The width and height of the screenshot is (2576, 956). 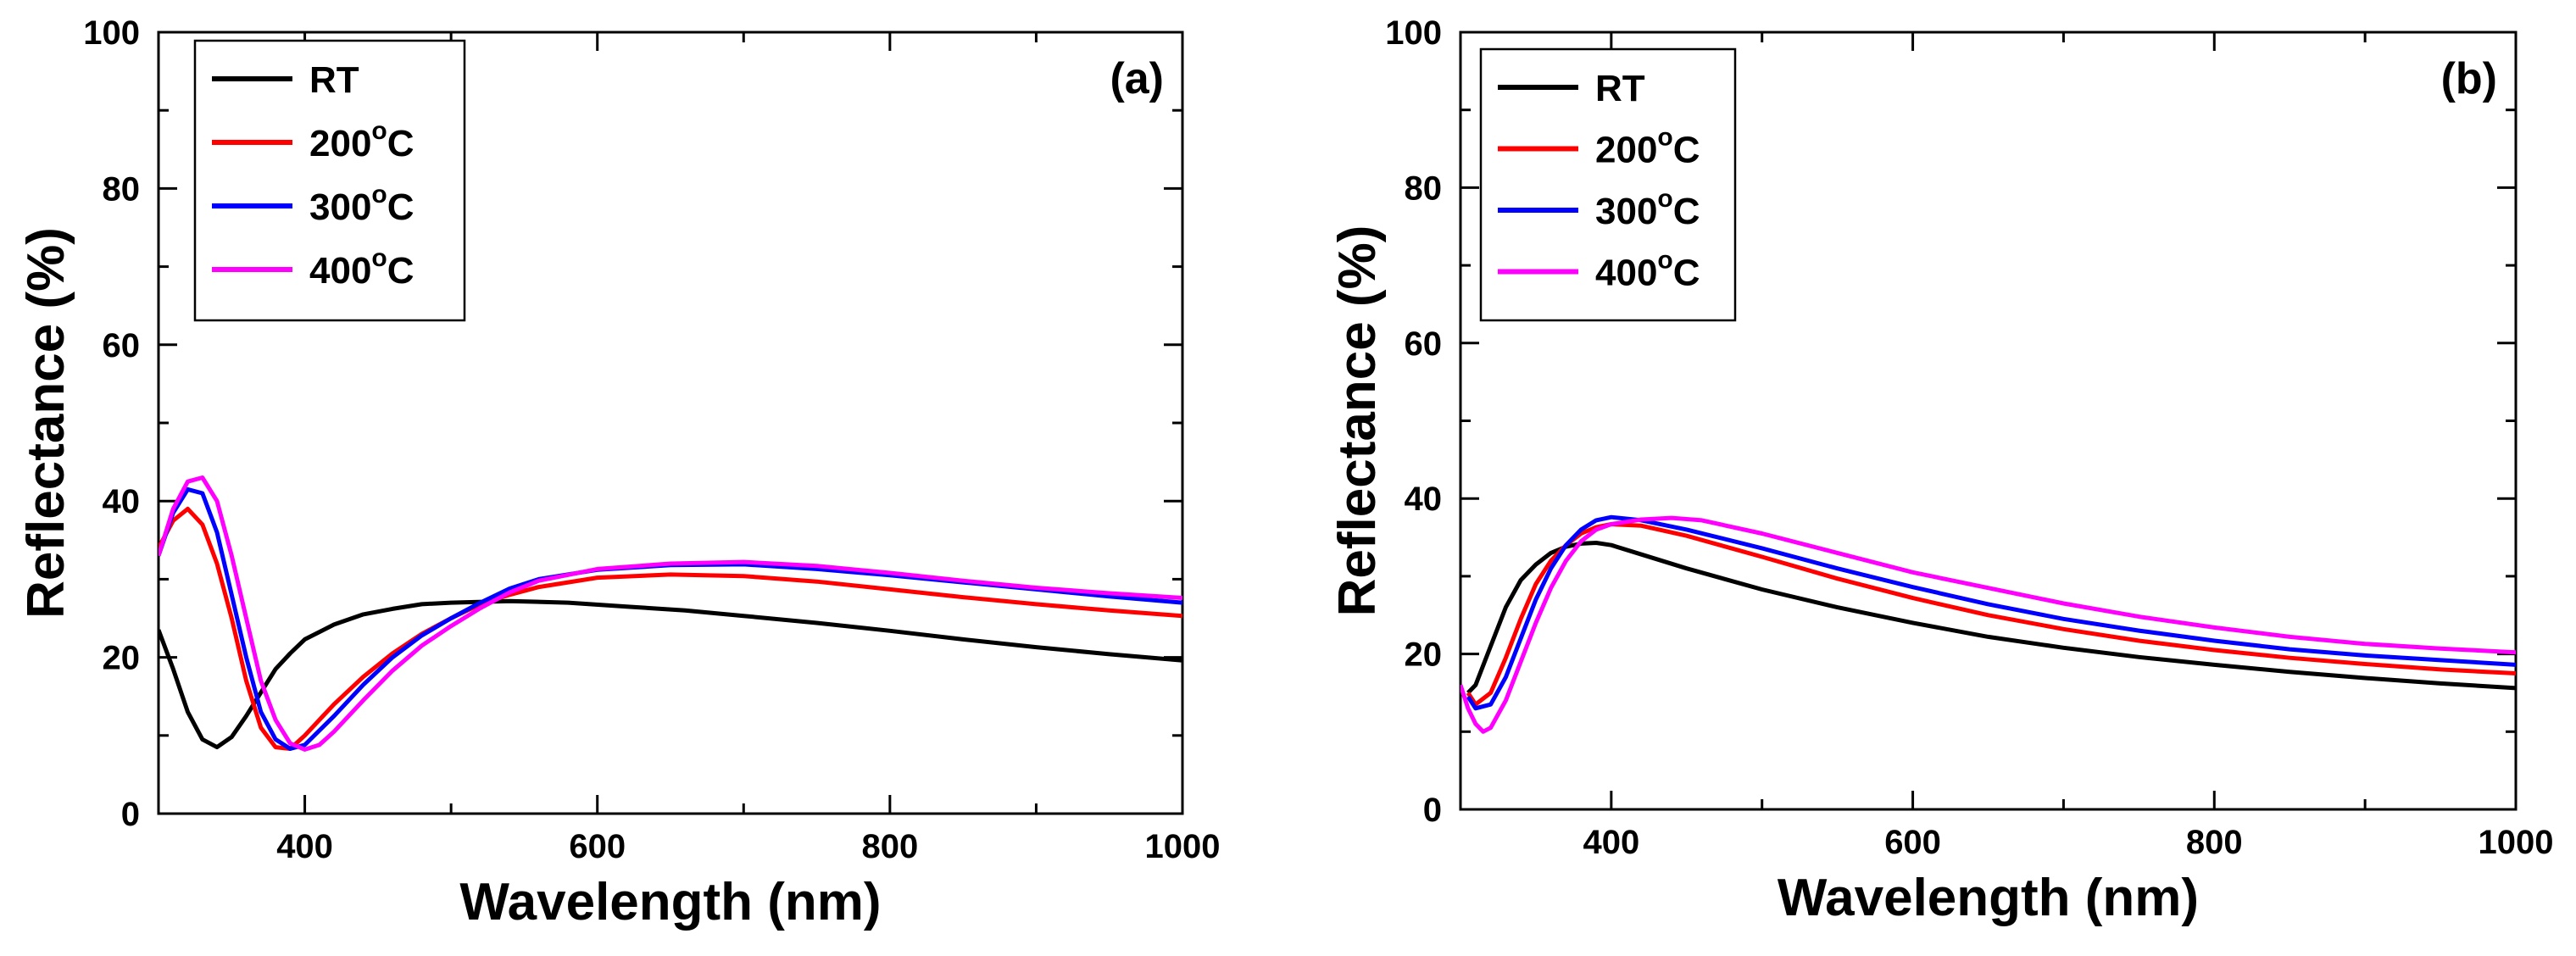 What do you see at coordinates (2469, 78) in the screenshot?
I see `panel-label: (b)` at bounding box center [2469, 78].